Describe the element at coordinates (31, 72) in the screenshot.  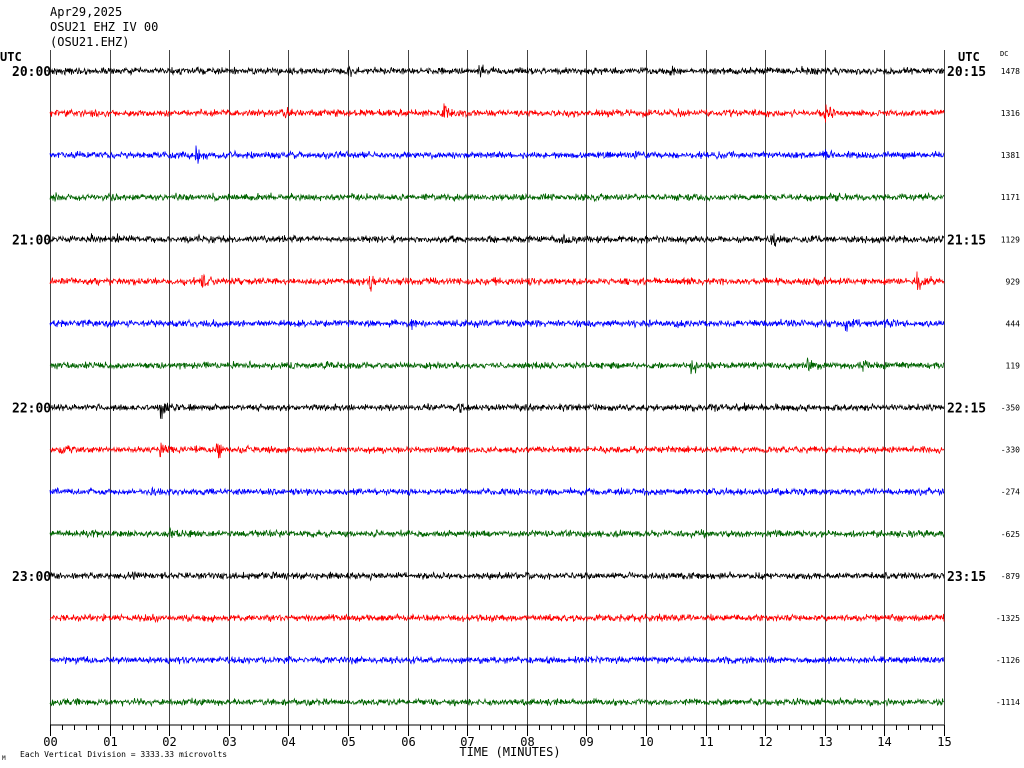
I see `row-start-time: 20:00` at that location.